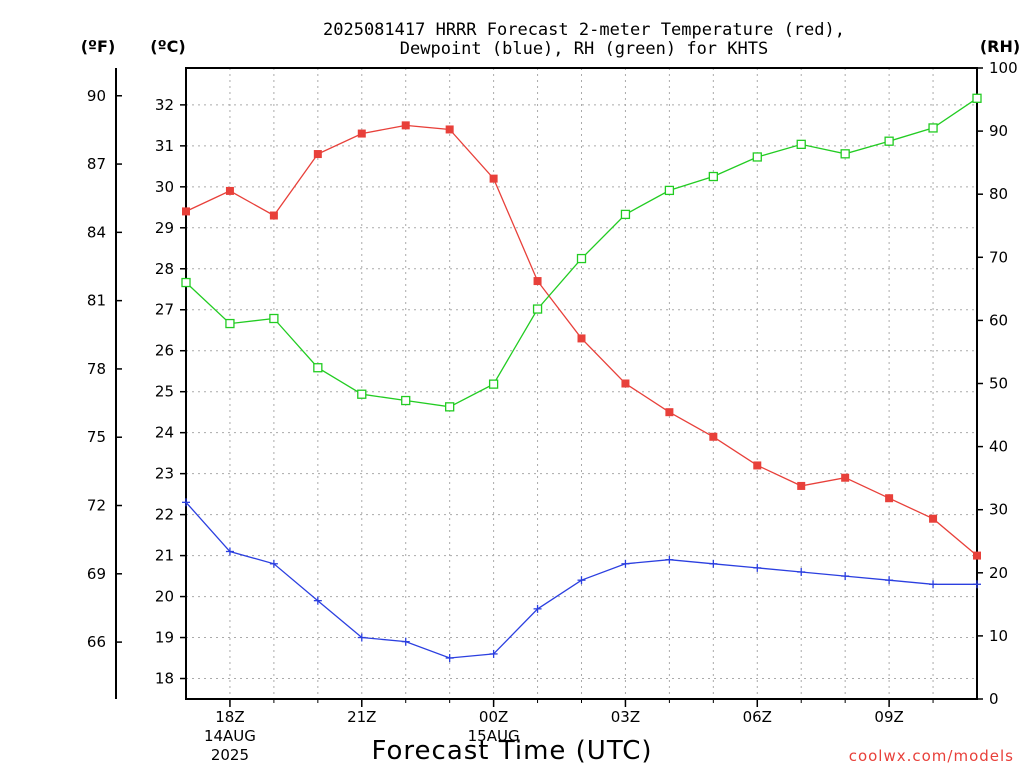 This screenshot has width=1024, height=768. What do you see at coordinates (998, 194) in the screenshot?
I see `rh-tick-label: 80` at bounding box center [998, 194].